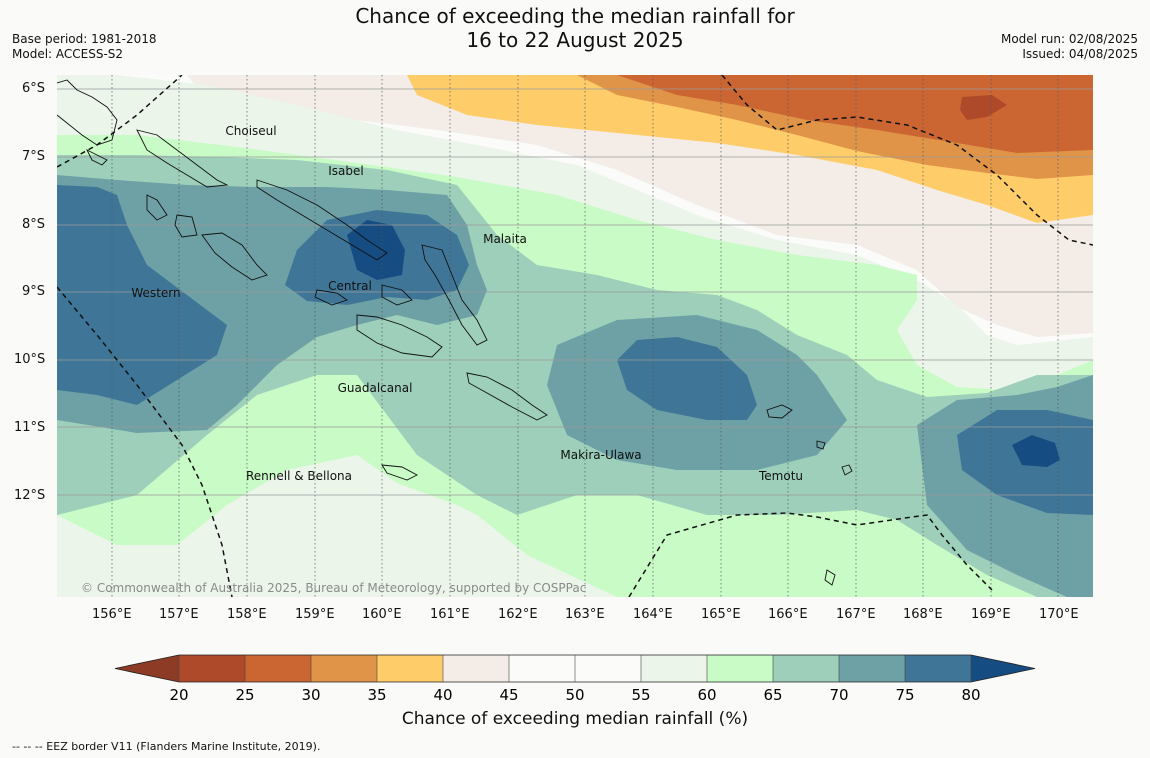 This screenshot has height=758, width=1150. What do you see at coordinates (30, 495) in the screenshot?
I see `lat-tick: 12°S` at bounding box center [30, 495].